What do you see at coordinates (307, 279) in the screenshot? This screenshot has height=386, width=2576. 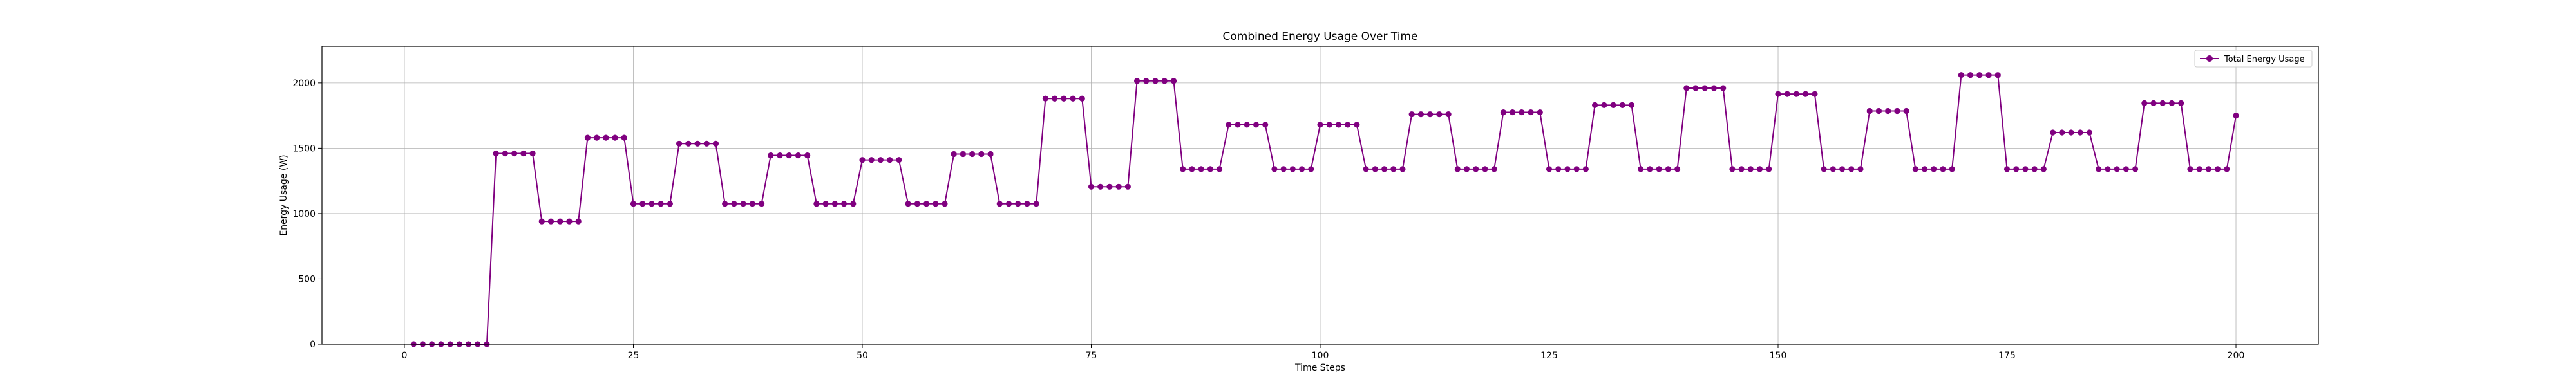 I see `y-tick-label: 500` at bounding box center [307, 279].